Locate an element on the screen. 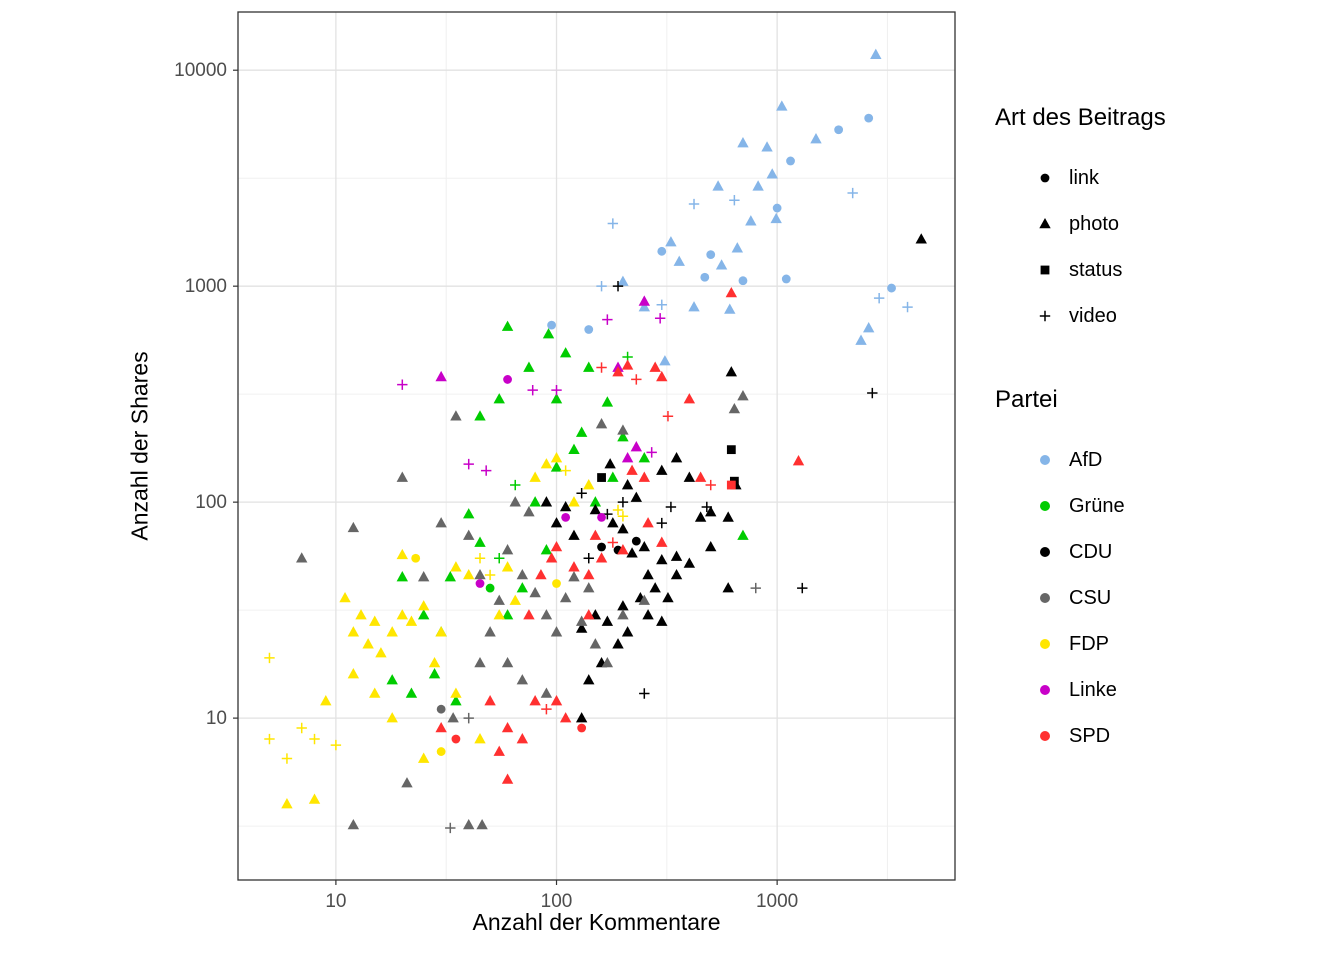 This screenshot has height=960, width=1344. FDP-color-swatch-icon is located at coordinates (1045, 644).